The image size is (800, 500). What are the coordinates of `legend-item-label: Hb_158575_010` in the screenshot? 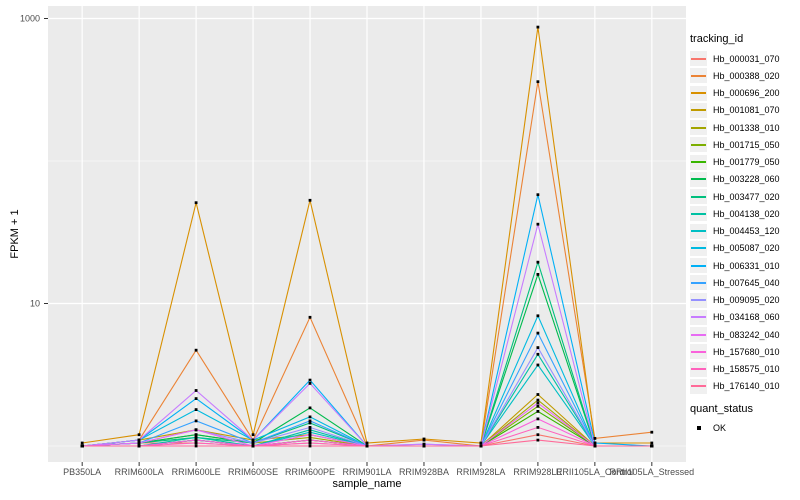 It's located at (746, 369).